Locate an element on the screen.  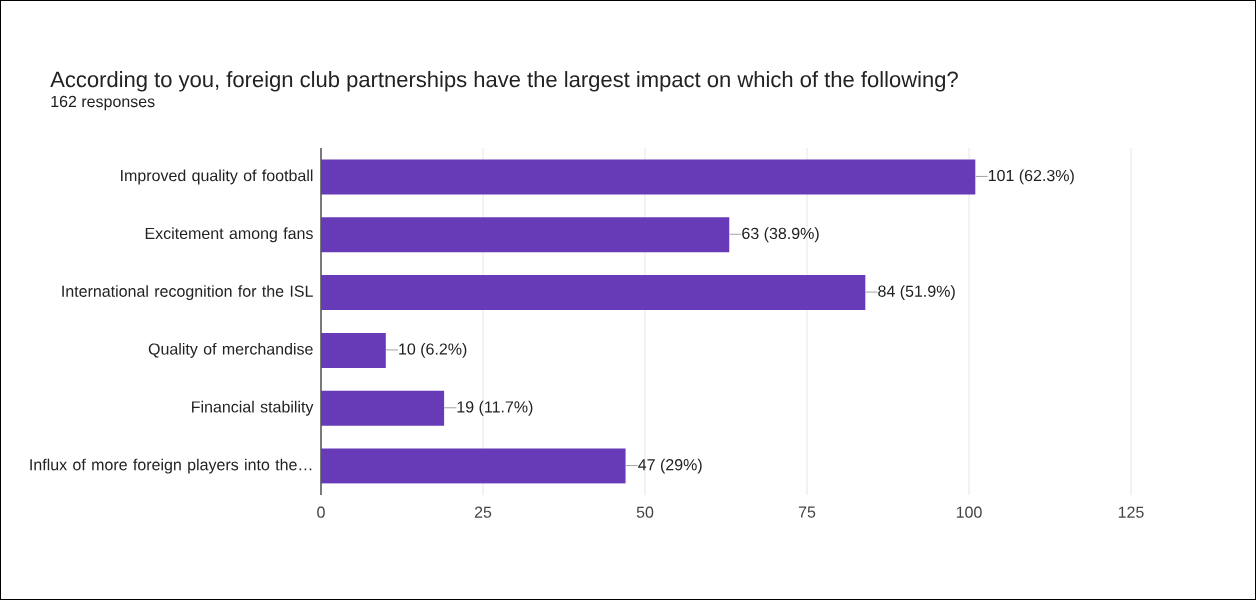
x-tick-label: 0 is located at coordinates (321, 512).